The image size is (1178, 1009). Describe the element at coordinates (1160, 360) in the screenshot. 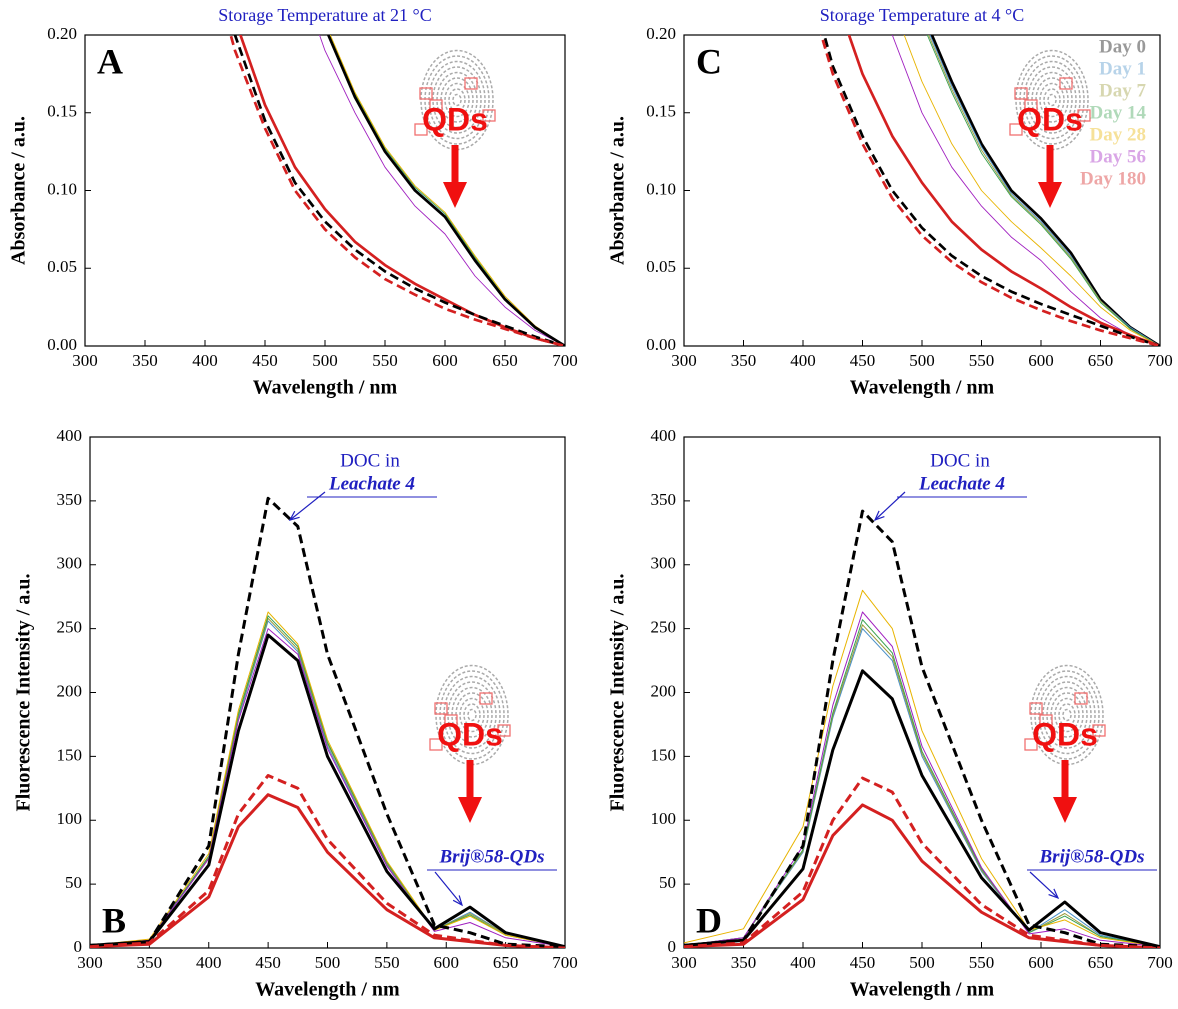

I see `x-tick-label: 700` at that location.